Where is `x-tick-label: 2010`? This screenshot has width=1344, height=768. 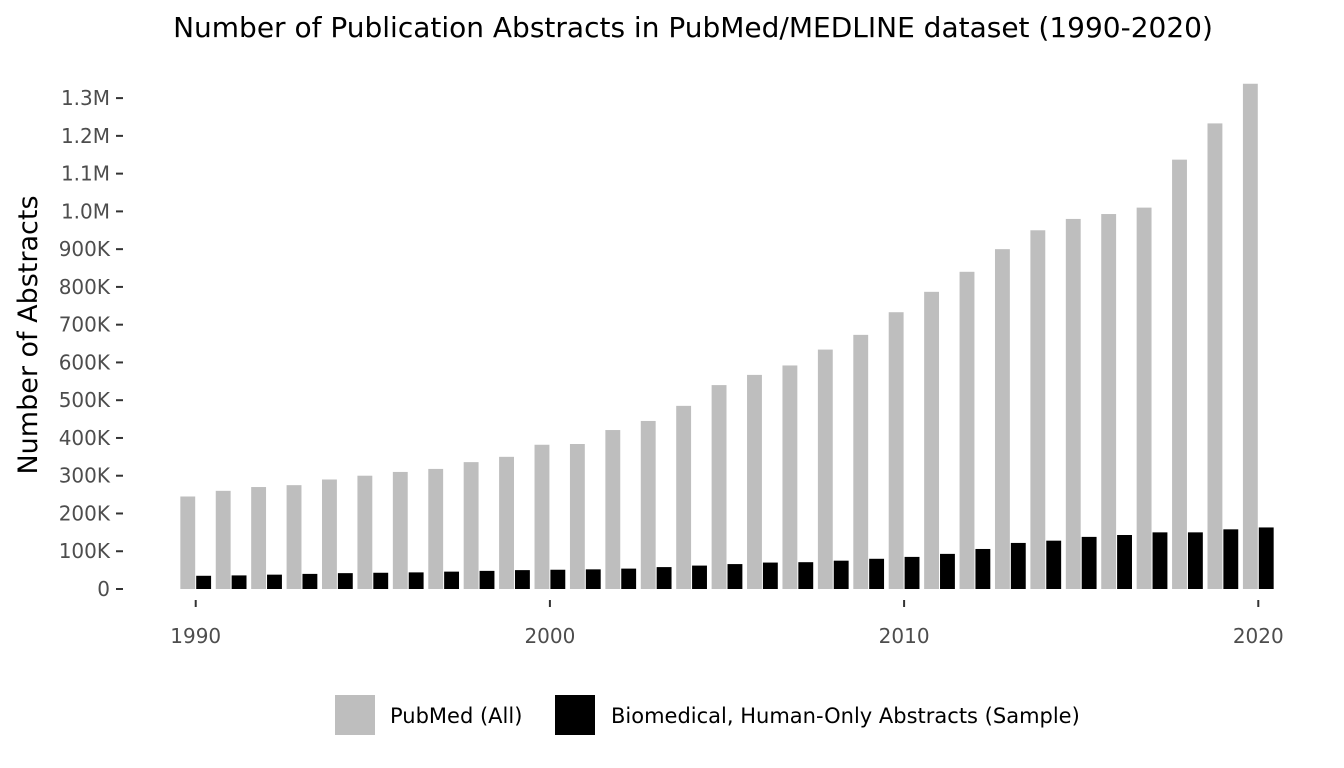
x-tick-label: 2010 is located at coordinates (904, 636).